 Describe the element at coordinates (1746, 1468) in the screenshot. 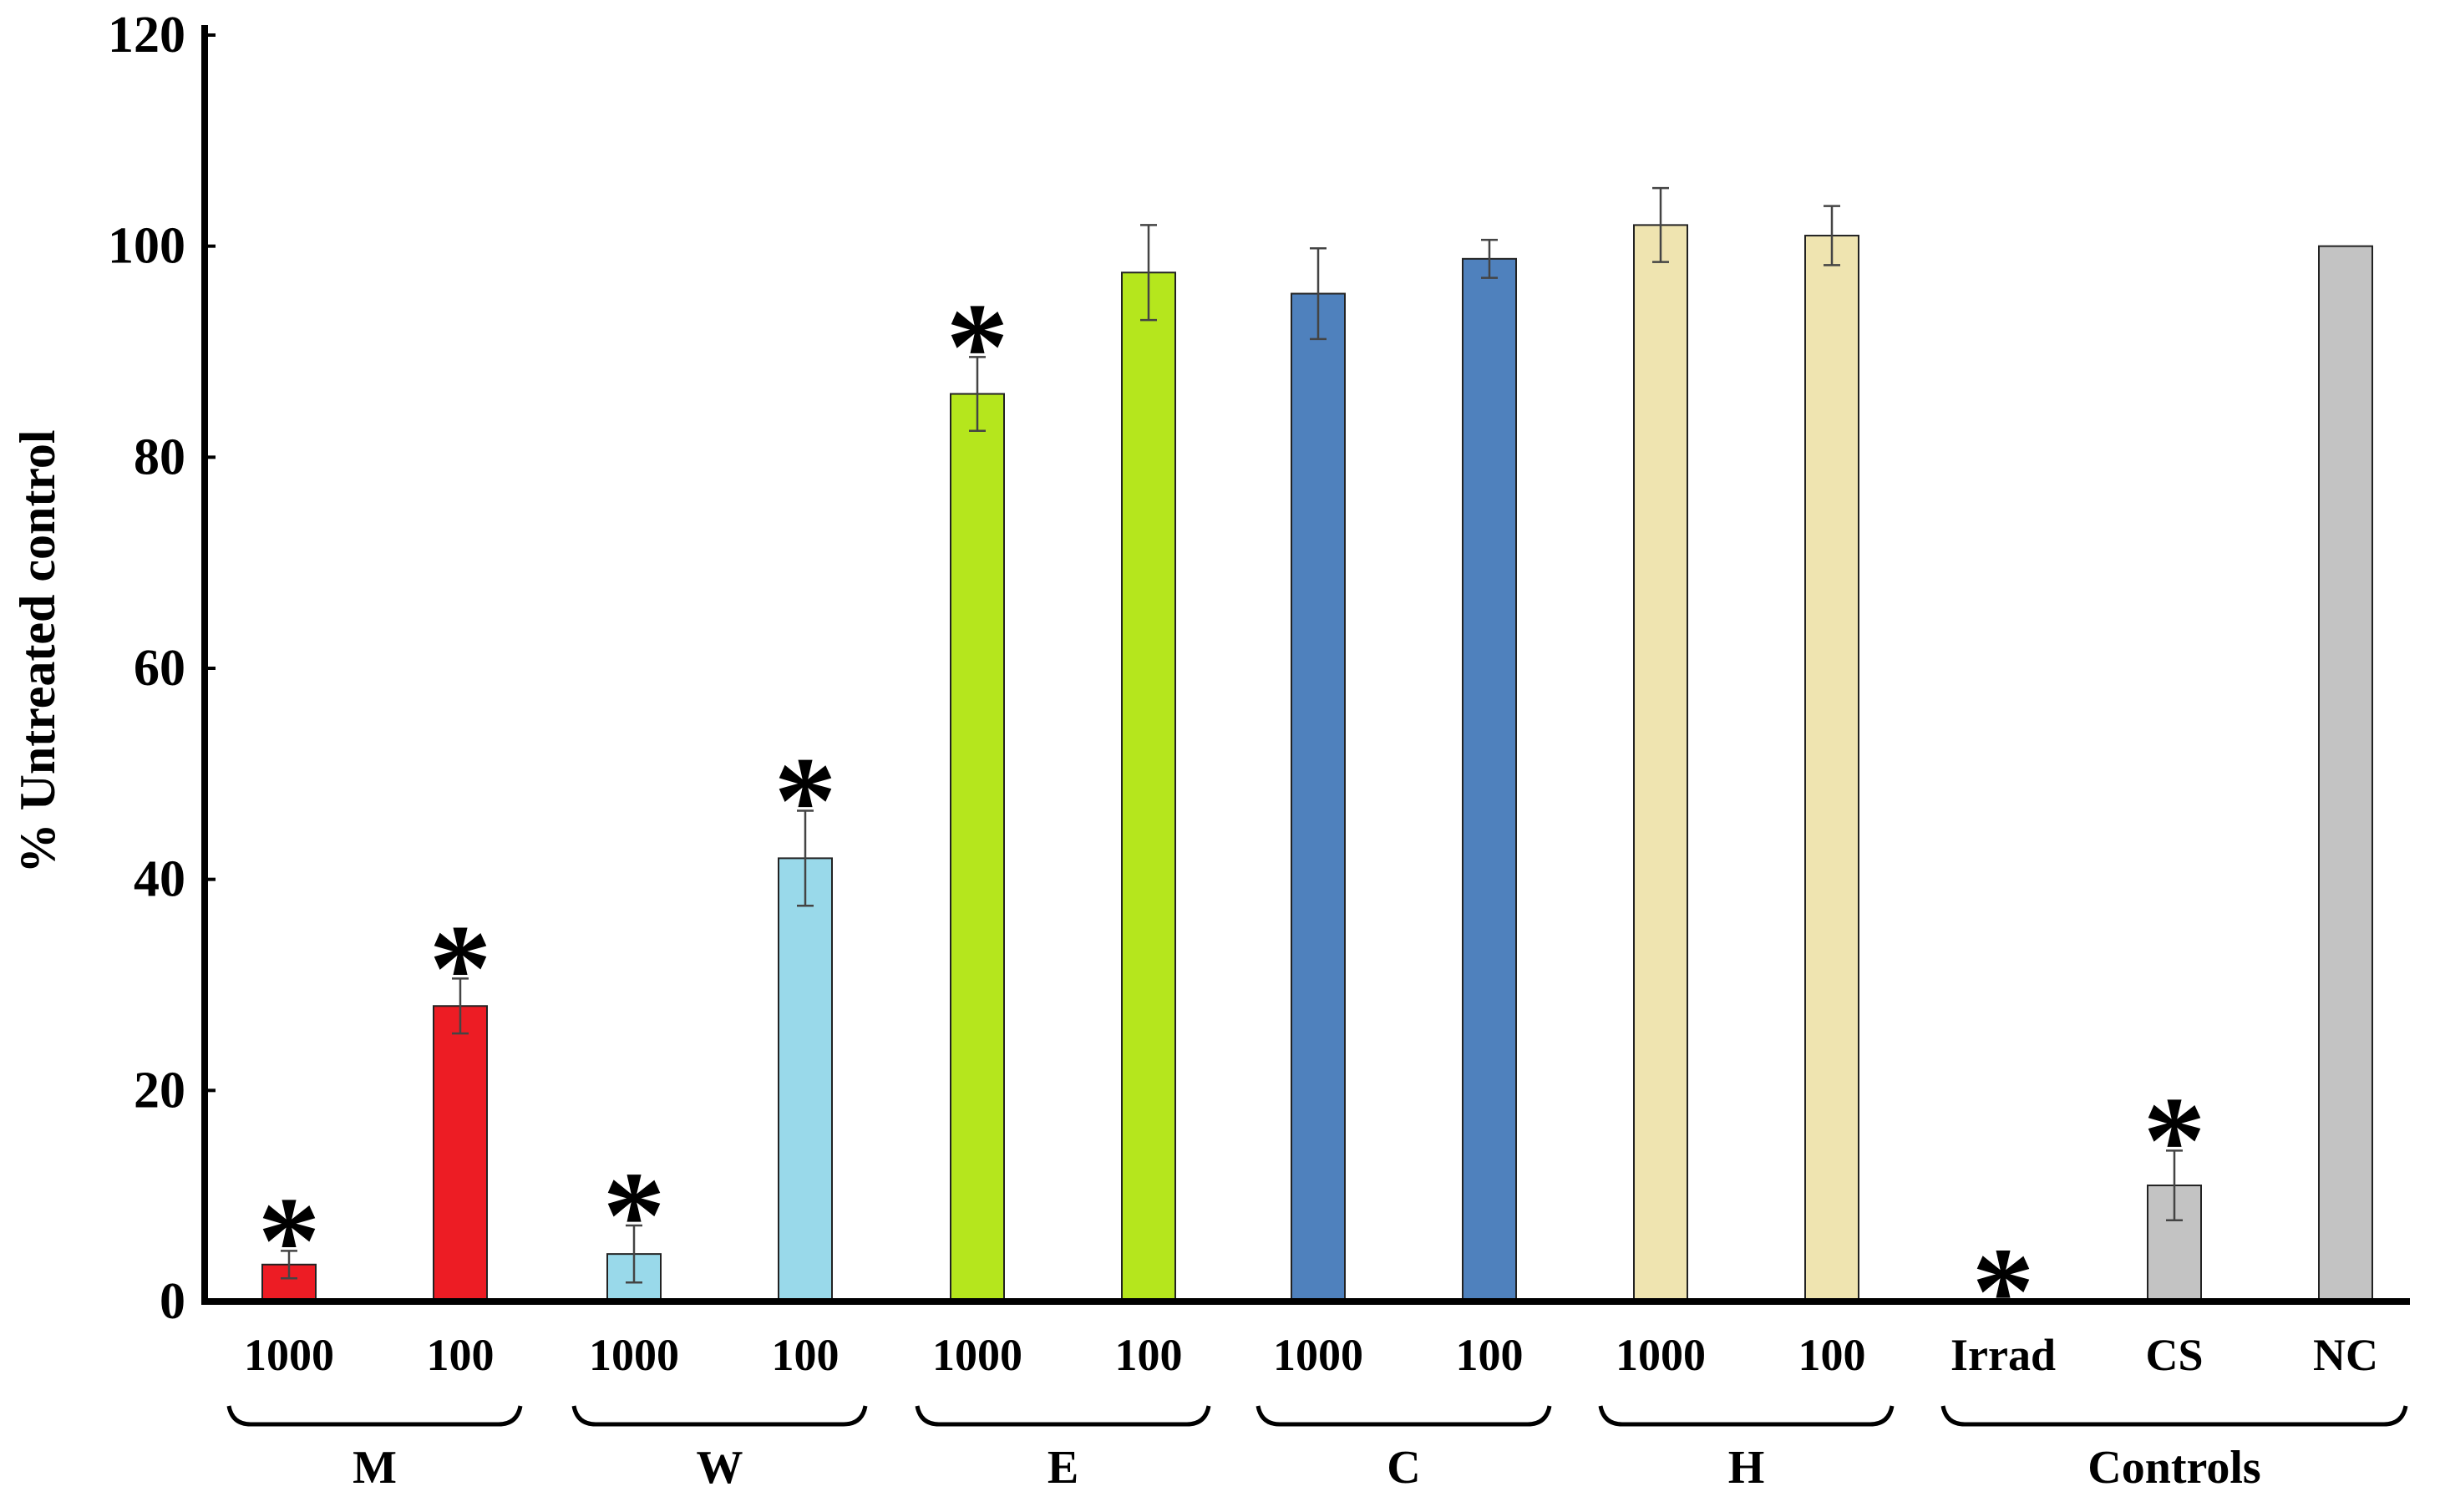

I see `group-label: H` at that location.